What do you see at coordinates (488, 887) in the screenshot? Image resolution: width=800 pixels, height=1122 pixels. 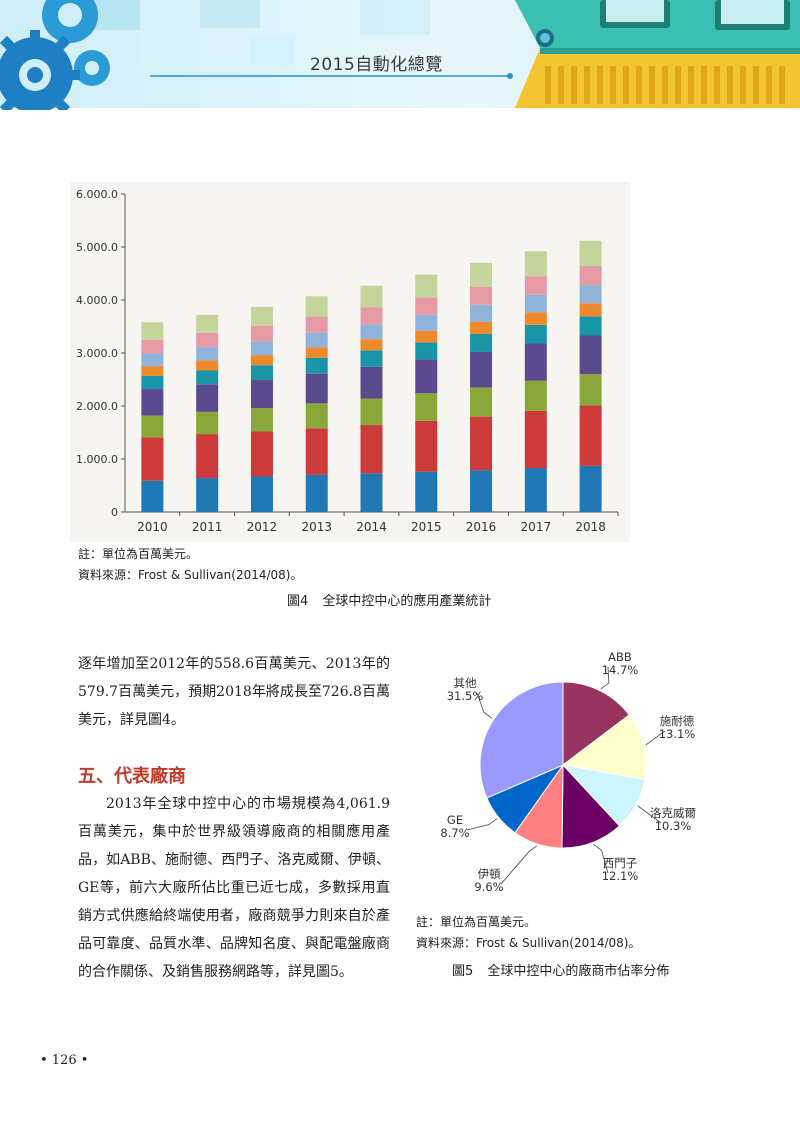 I see `pie-value-label: 9.6%` at bounding box center [488, 887].